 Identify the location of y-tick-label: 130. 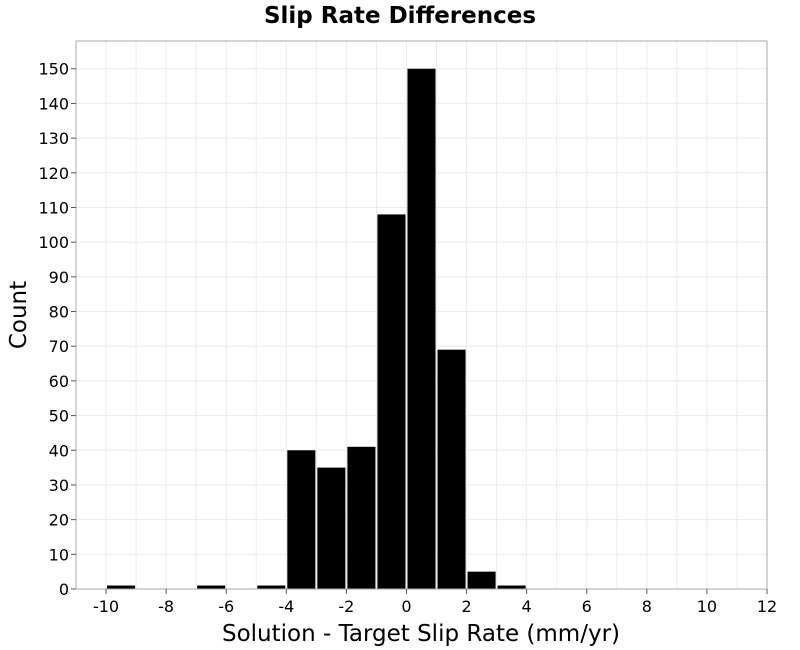
(53, 138).